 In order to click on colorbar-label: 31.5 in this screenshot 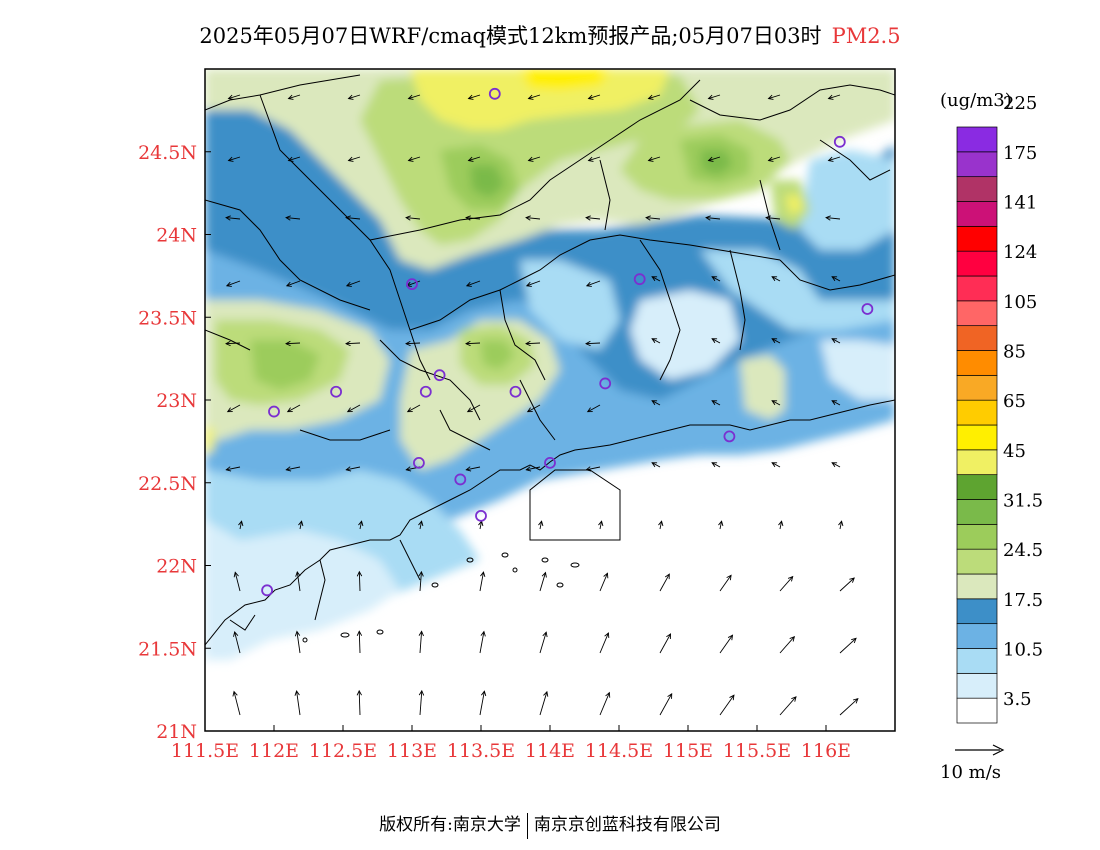, I will do `click(1023, 501)`.